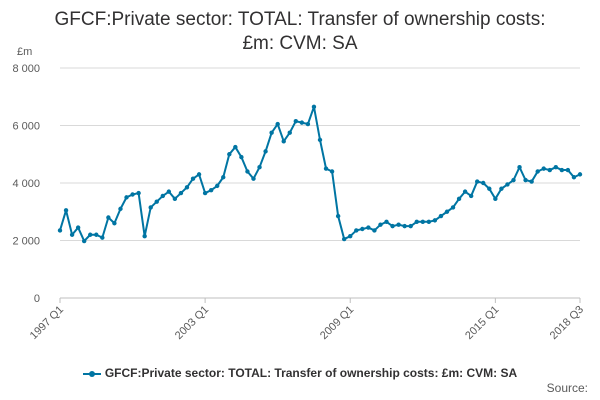 The height and width of the screenshot is (400, 600). What do you see at coordinates (482, 323) in the screenshot?
I see `x-tick-label: 2015 Q1` at bounding box center [482, 323].